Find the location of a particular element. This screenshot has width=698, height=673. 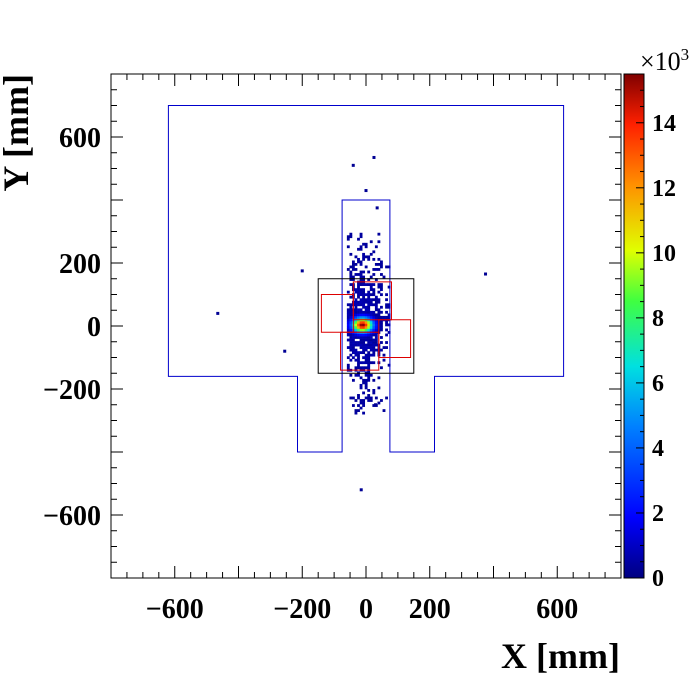

x-tick-label: −200 is located at coordinates (302, 609).